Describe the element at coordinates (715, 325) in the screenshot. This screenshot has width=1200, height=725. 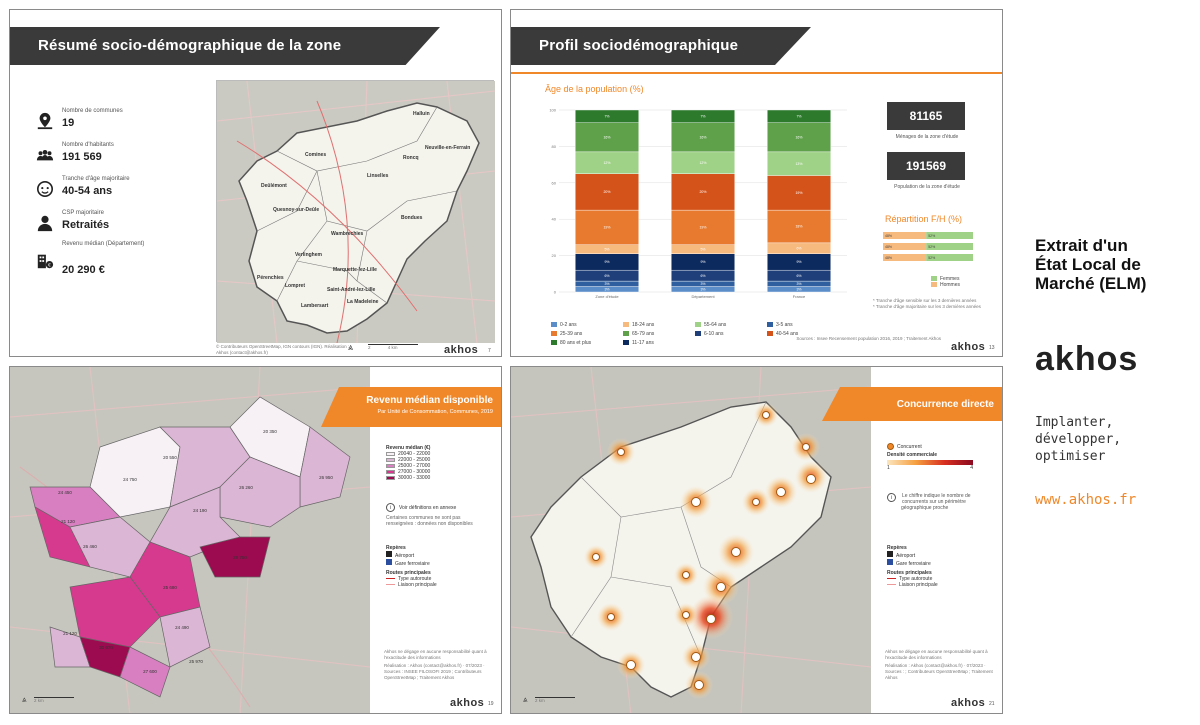
I see `age-legend-label: 55-64 ans` at that location.